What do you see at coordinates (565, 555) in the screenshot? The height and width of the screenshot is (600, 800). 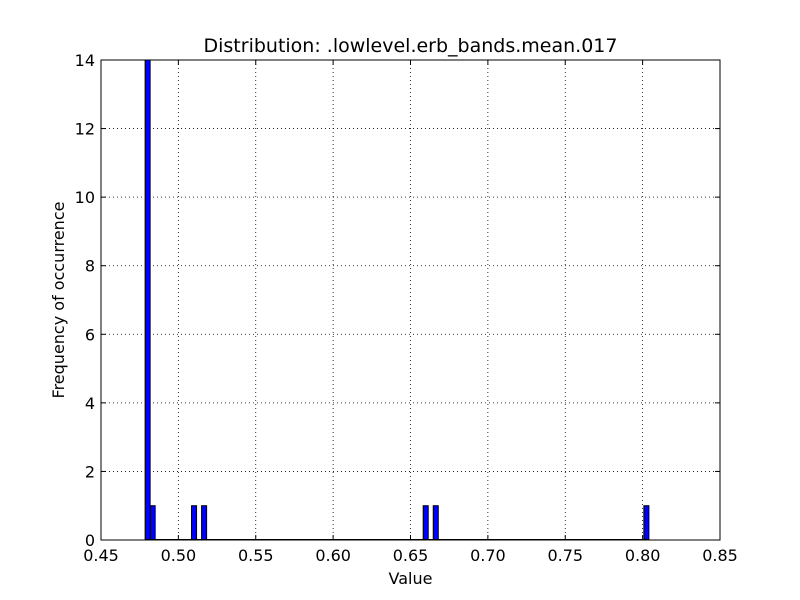 I see `x-tick-label: 0.75` at bounding box center [565, 555].